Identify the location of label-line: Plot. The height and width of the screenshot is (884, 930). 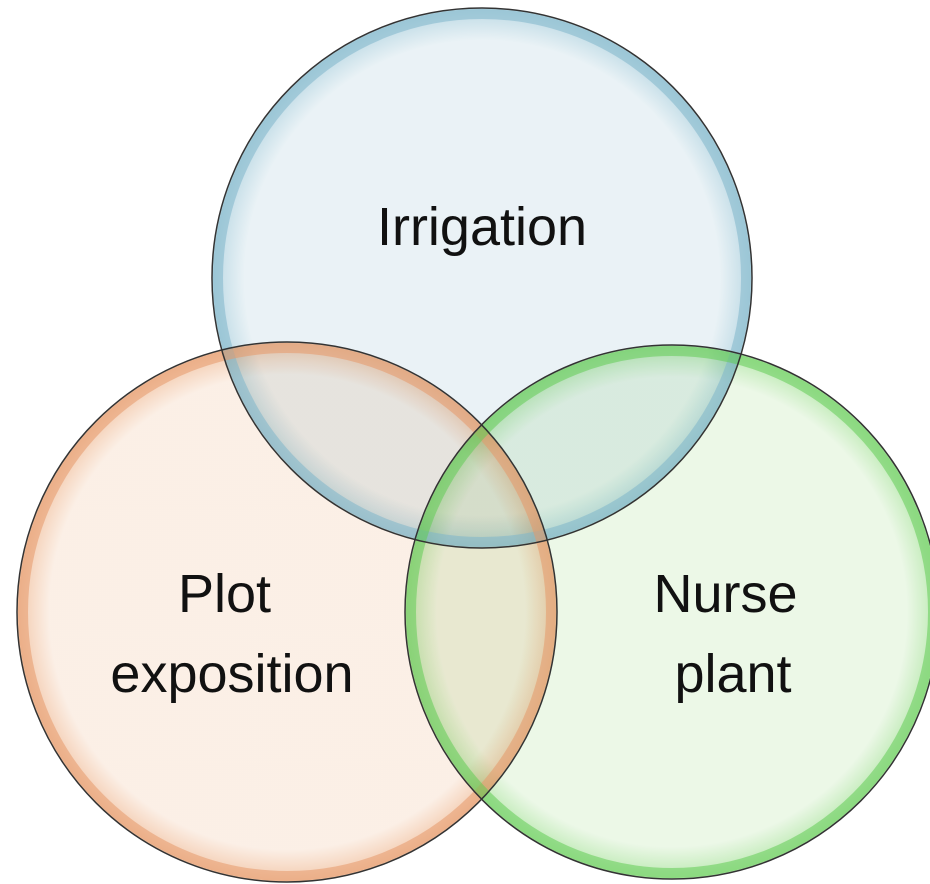
(224, 594).